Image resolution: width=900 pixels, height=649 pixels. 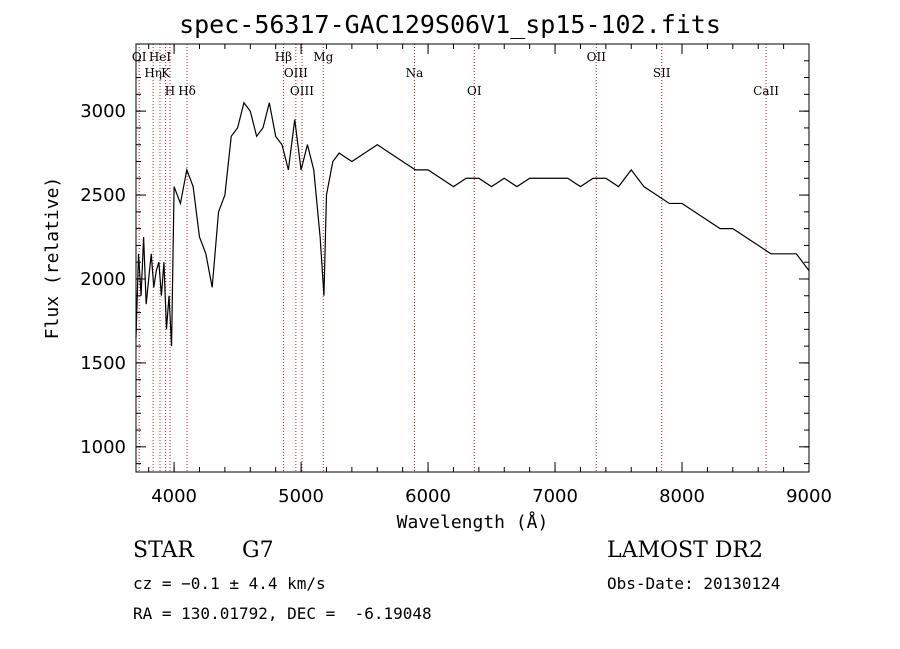 What do you see at coordinates (187, 91) in the screenshot?
I see `spectral-line-label: Hδ` at bounding box center [187, 91].